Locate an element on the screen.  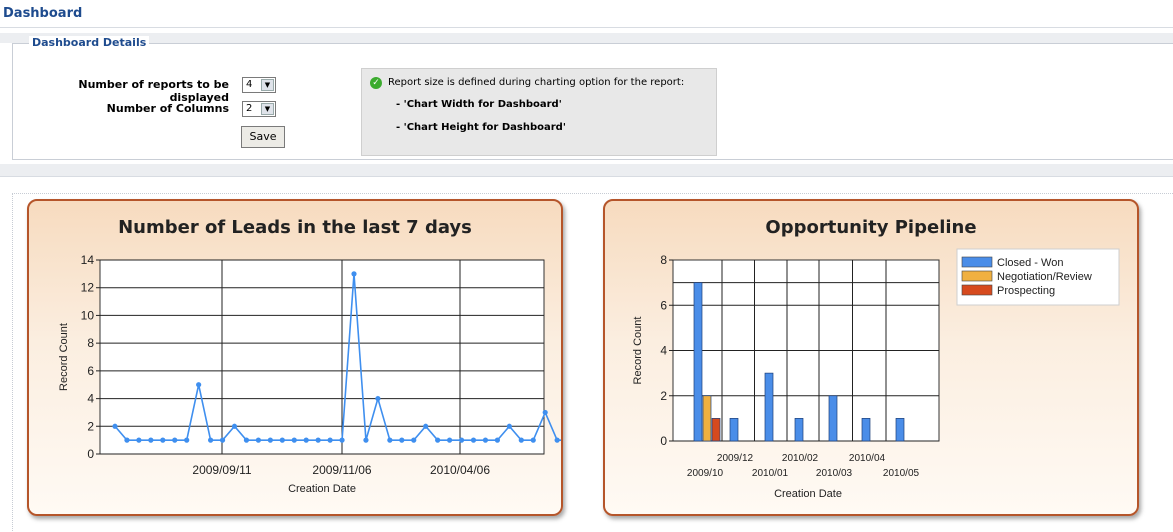
reports-count-label: Number of reports to be displayed is located at coordinates (153, 91).